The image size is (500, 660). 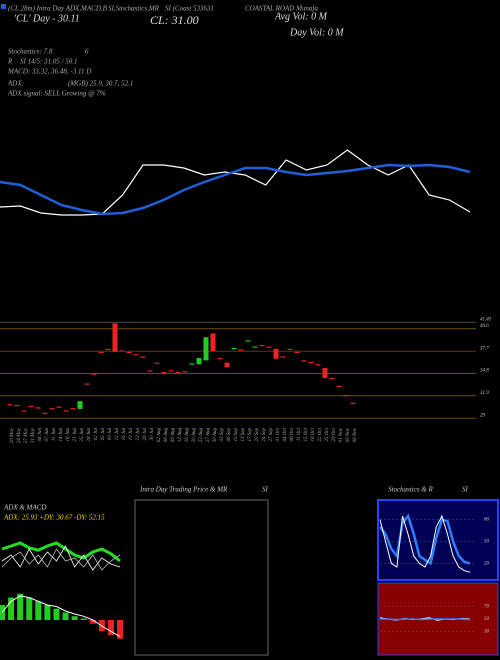 What do you see at coordinates (194, 435) in the screenshot?
I see `x-tick-label: 20 Aug` at bounding box center [194, 435].